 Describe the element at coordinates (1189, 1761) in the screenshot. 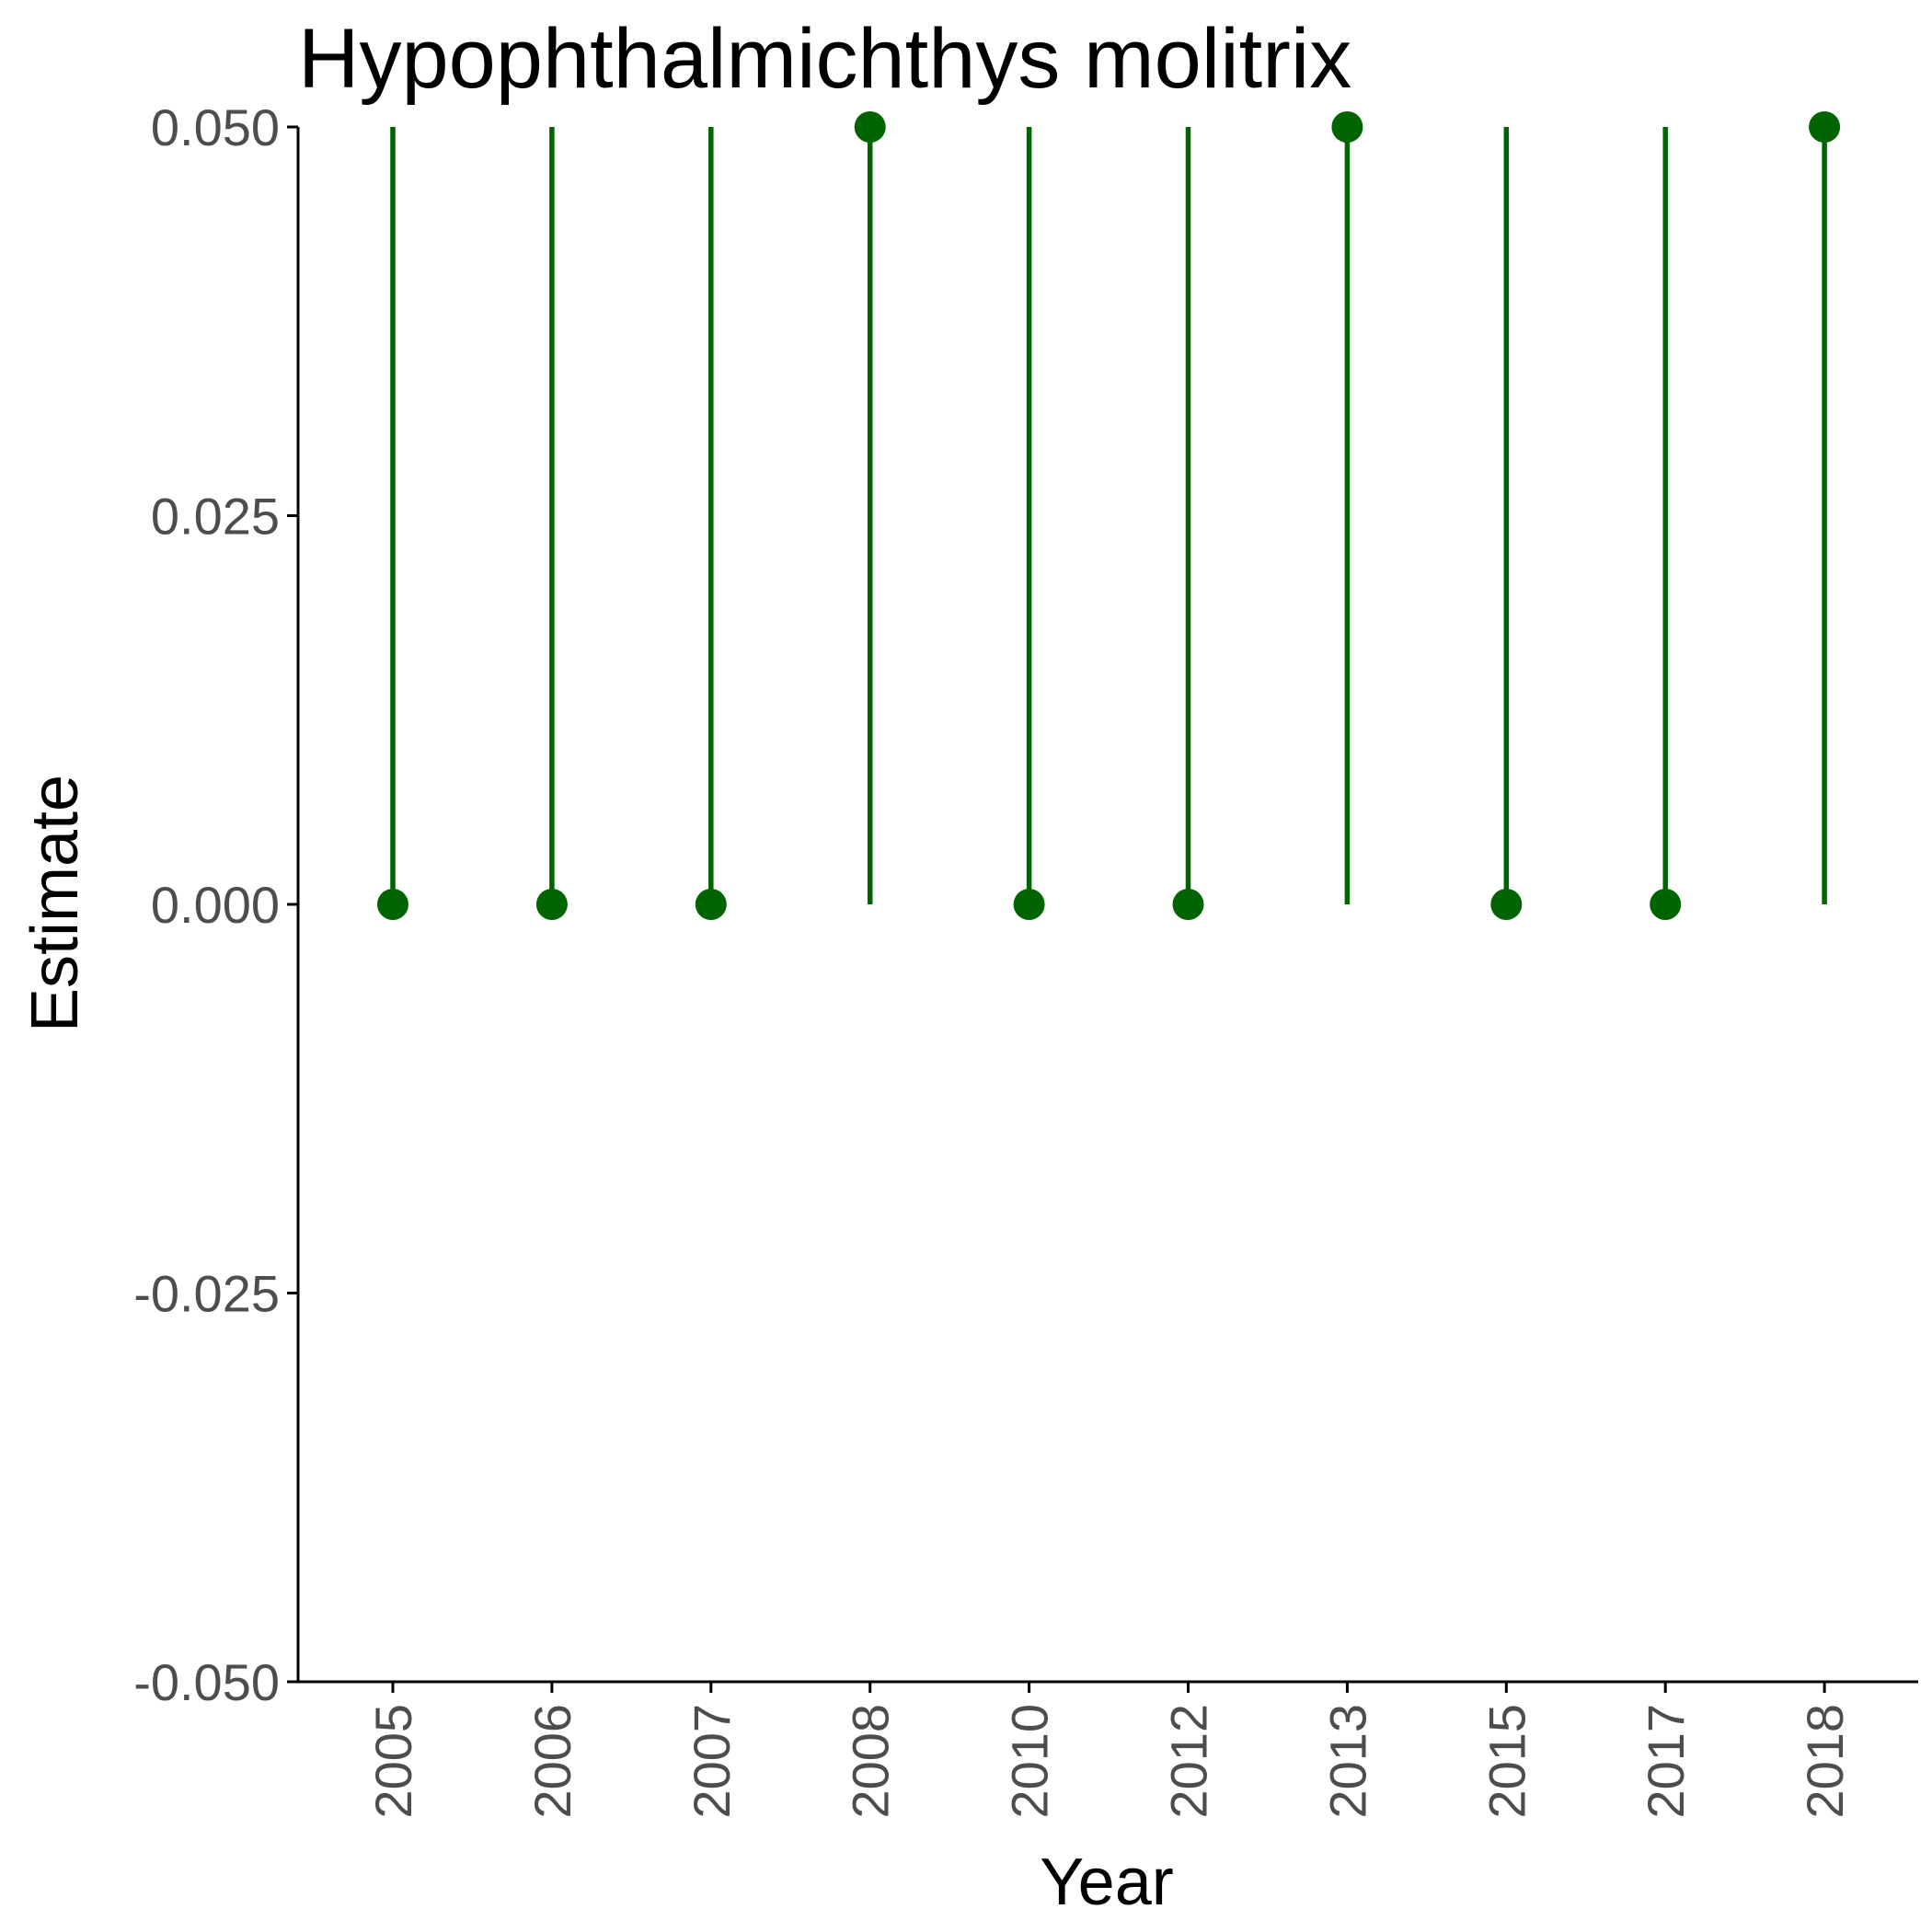

I see `x-tick-label: 2012` at that location.